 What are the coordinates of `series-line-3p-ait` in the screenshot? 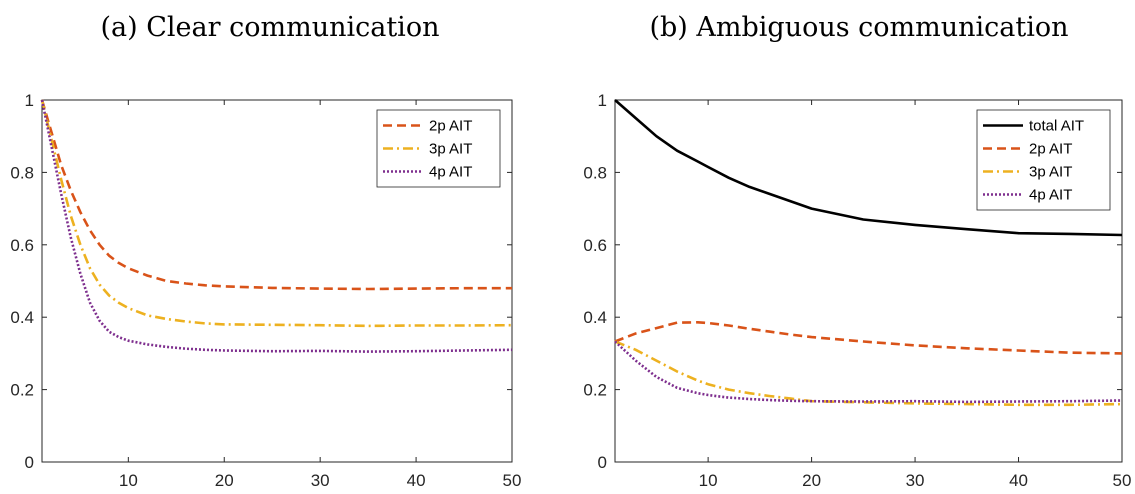 It's located at (868, 373).